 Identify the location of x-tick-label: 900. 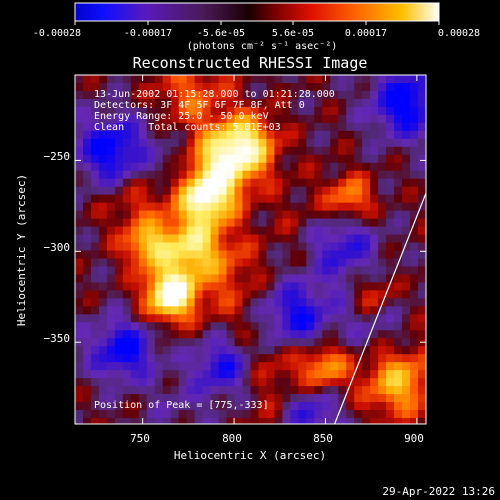
(414, 438).